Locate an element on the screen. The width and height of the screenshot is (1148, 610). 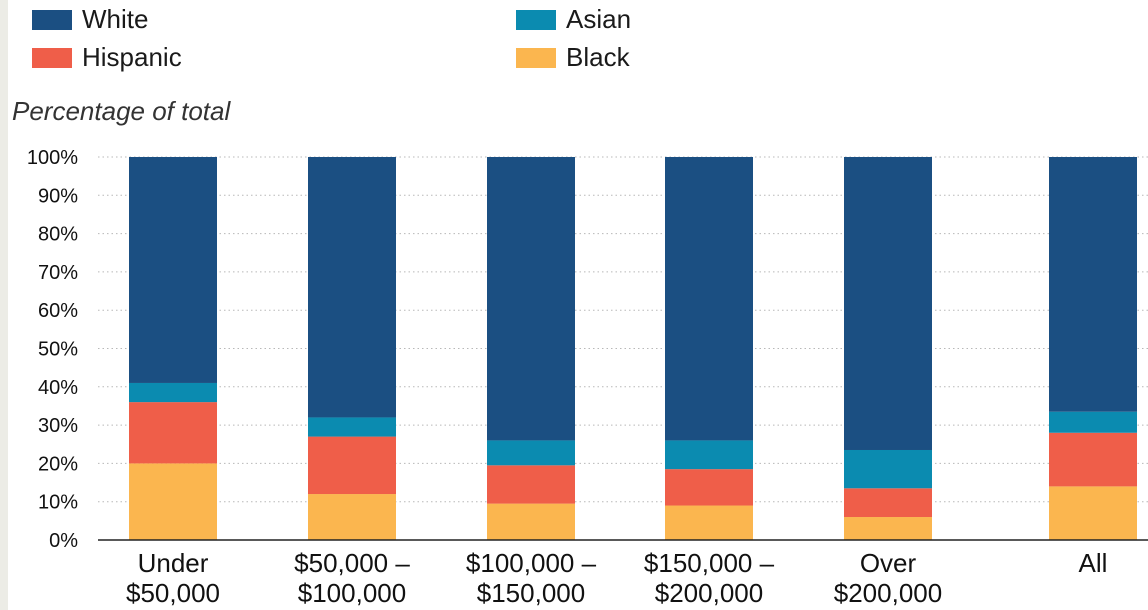
x-category-label: $150,000 is located at coordinates (531, 593).